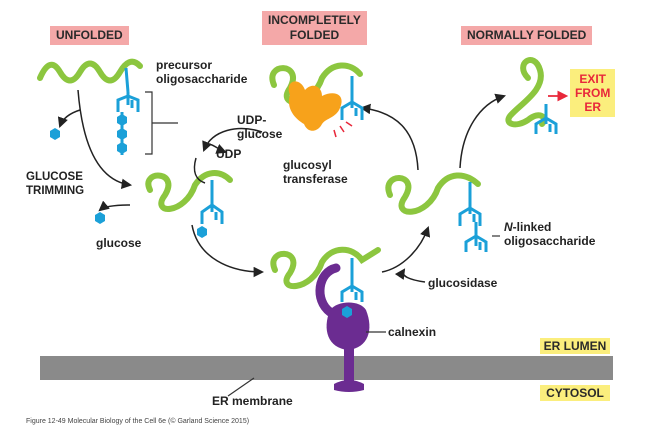 This screenshot has height=443, width=651. Describe the element at coordinates (412, 332) in the screenshot. I see `calnexin-label: calnexin` at that location.